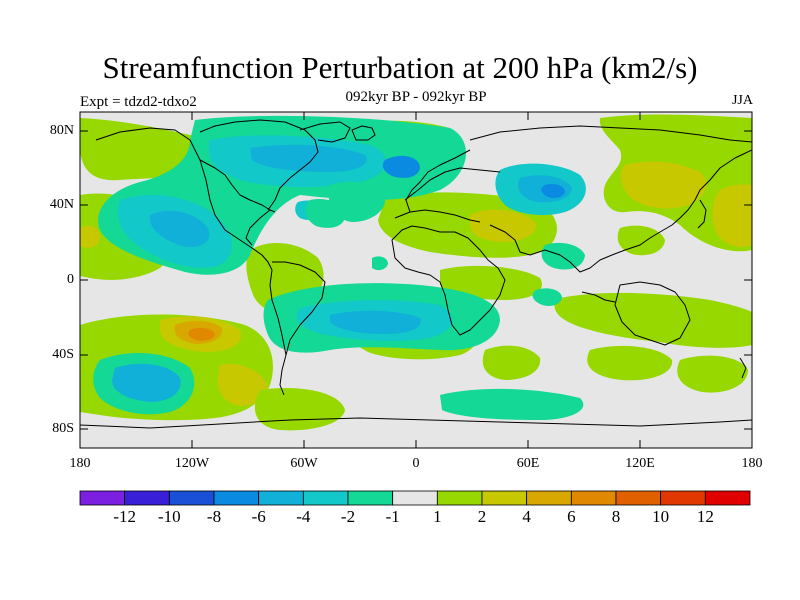 This screenshot has width=800, height=600. I want to click on lat-label-40s: 40S, so click(63, 354).